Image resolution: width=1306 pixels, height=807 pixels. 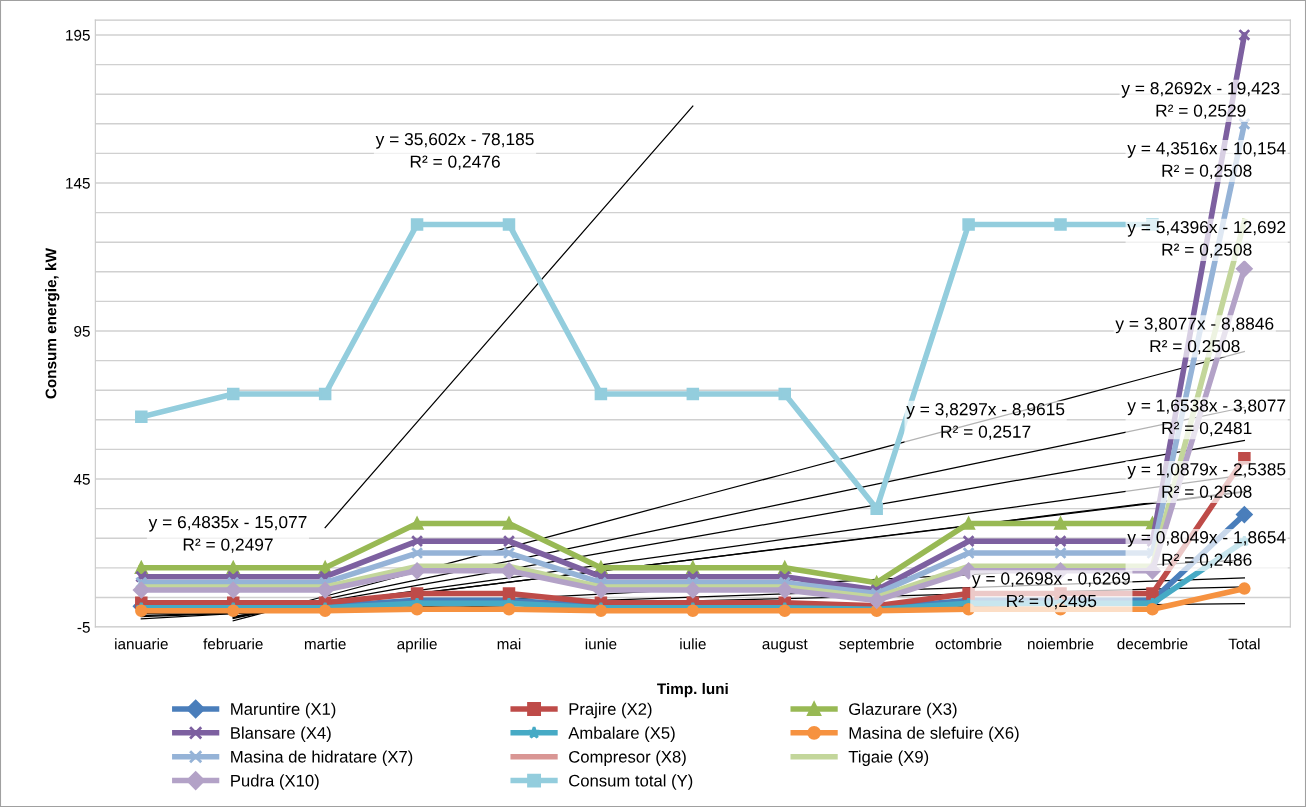 What do you see at coordinates (1050, 591) in the screenshot?
I see `annotation: y = 0,2698x - 0,6269 R² = 0,2495` at bounding box center [1050, 591].